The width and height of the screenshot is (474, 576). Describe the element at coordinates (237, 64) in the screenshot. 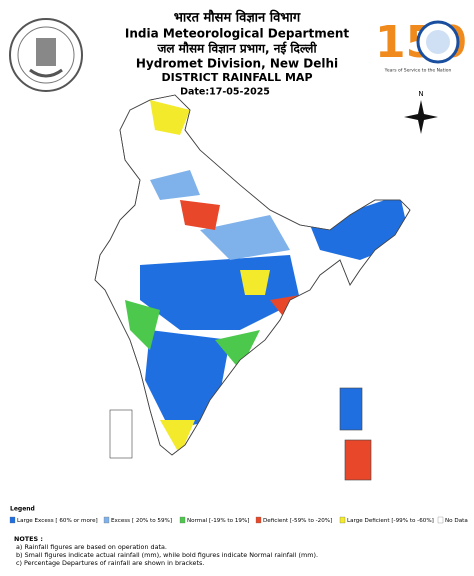

I see `division: Hydromet Division, New Delhi` at that location.